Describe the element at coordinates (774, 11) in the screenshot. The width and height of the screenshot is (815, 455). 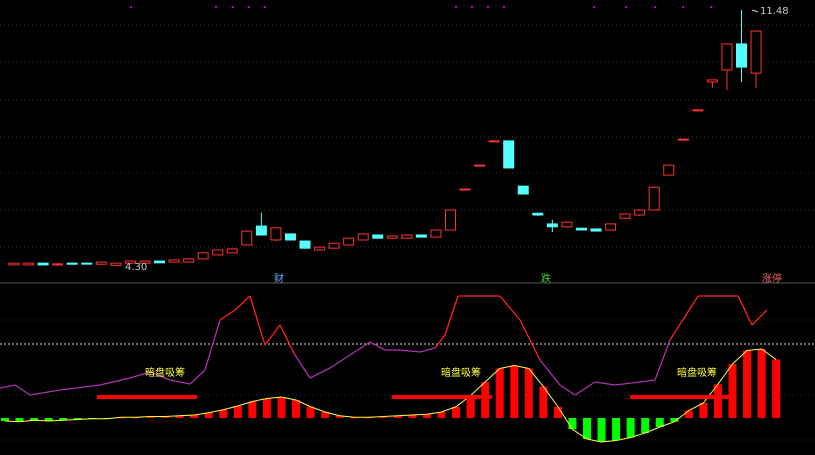
I see `high-price-label: 11.48` at that location.